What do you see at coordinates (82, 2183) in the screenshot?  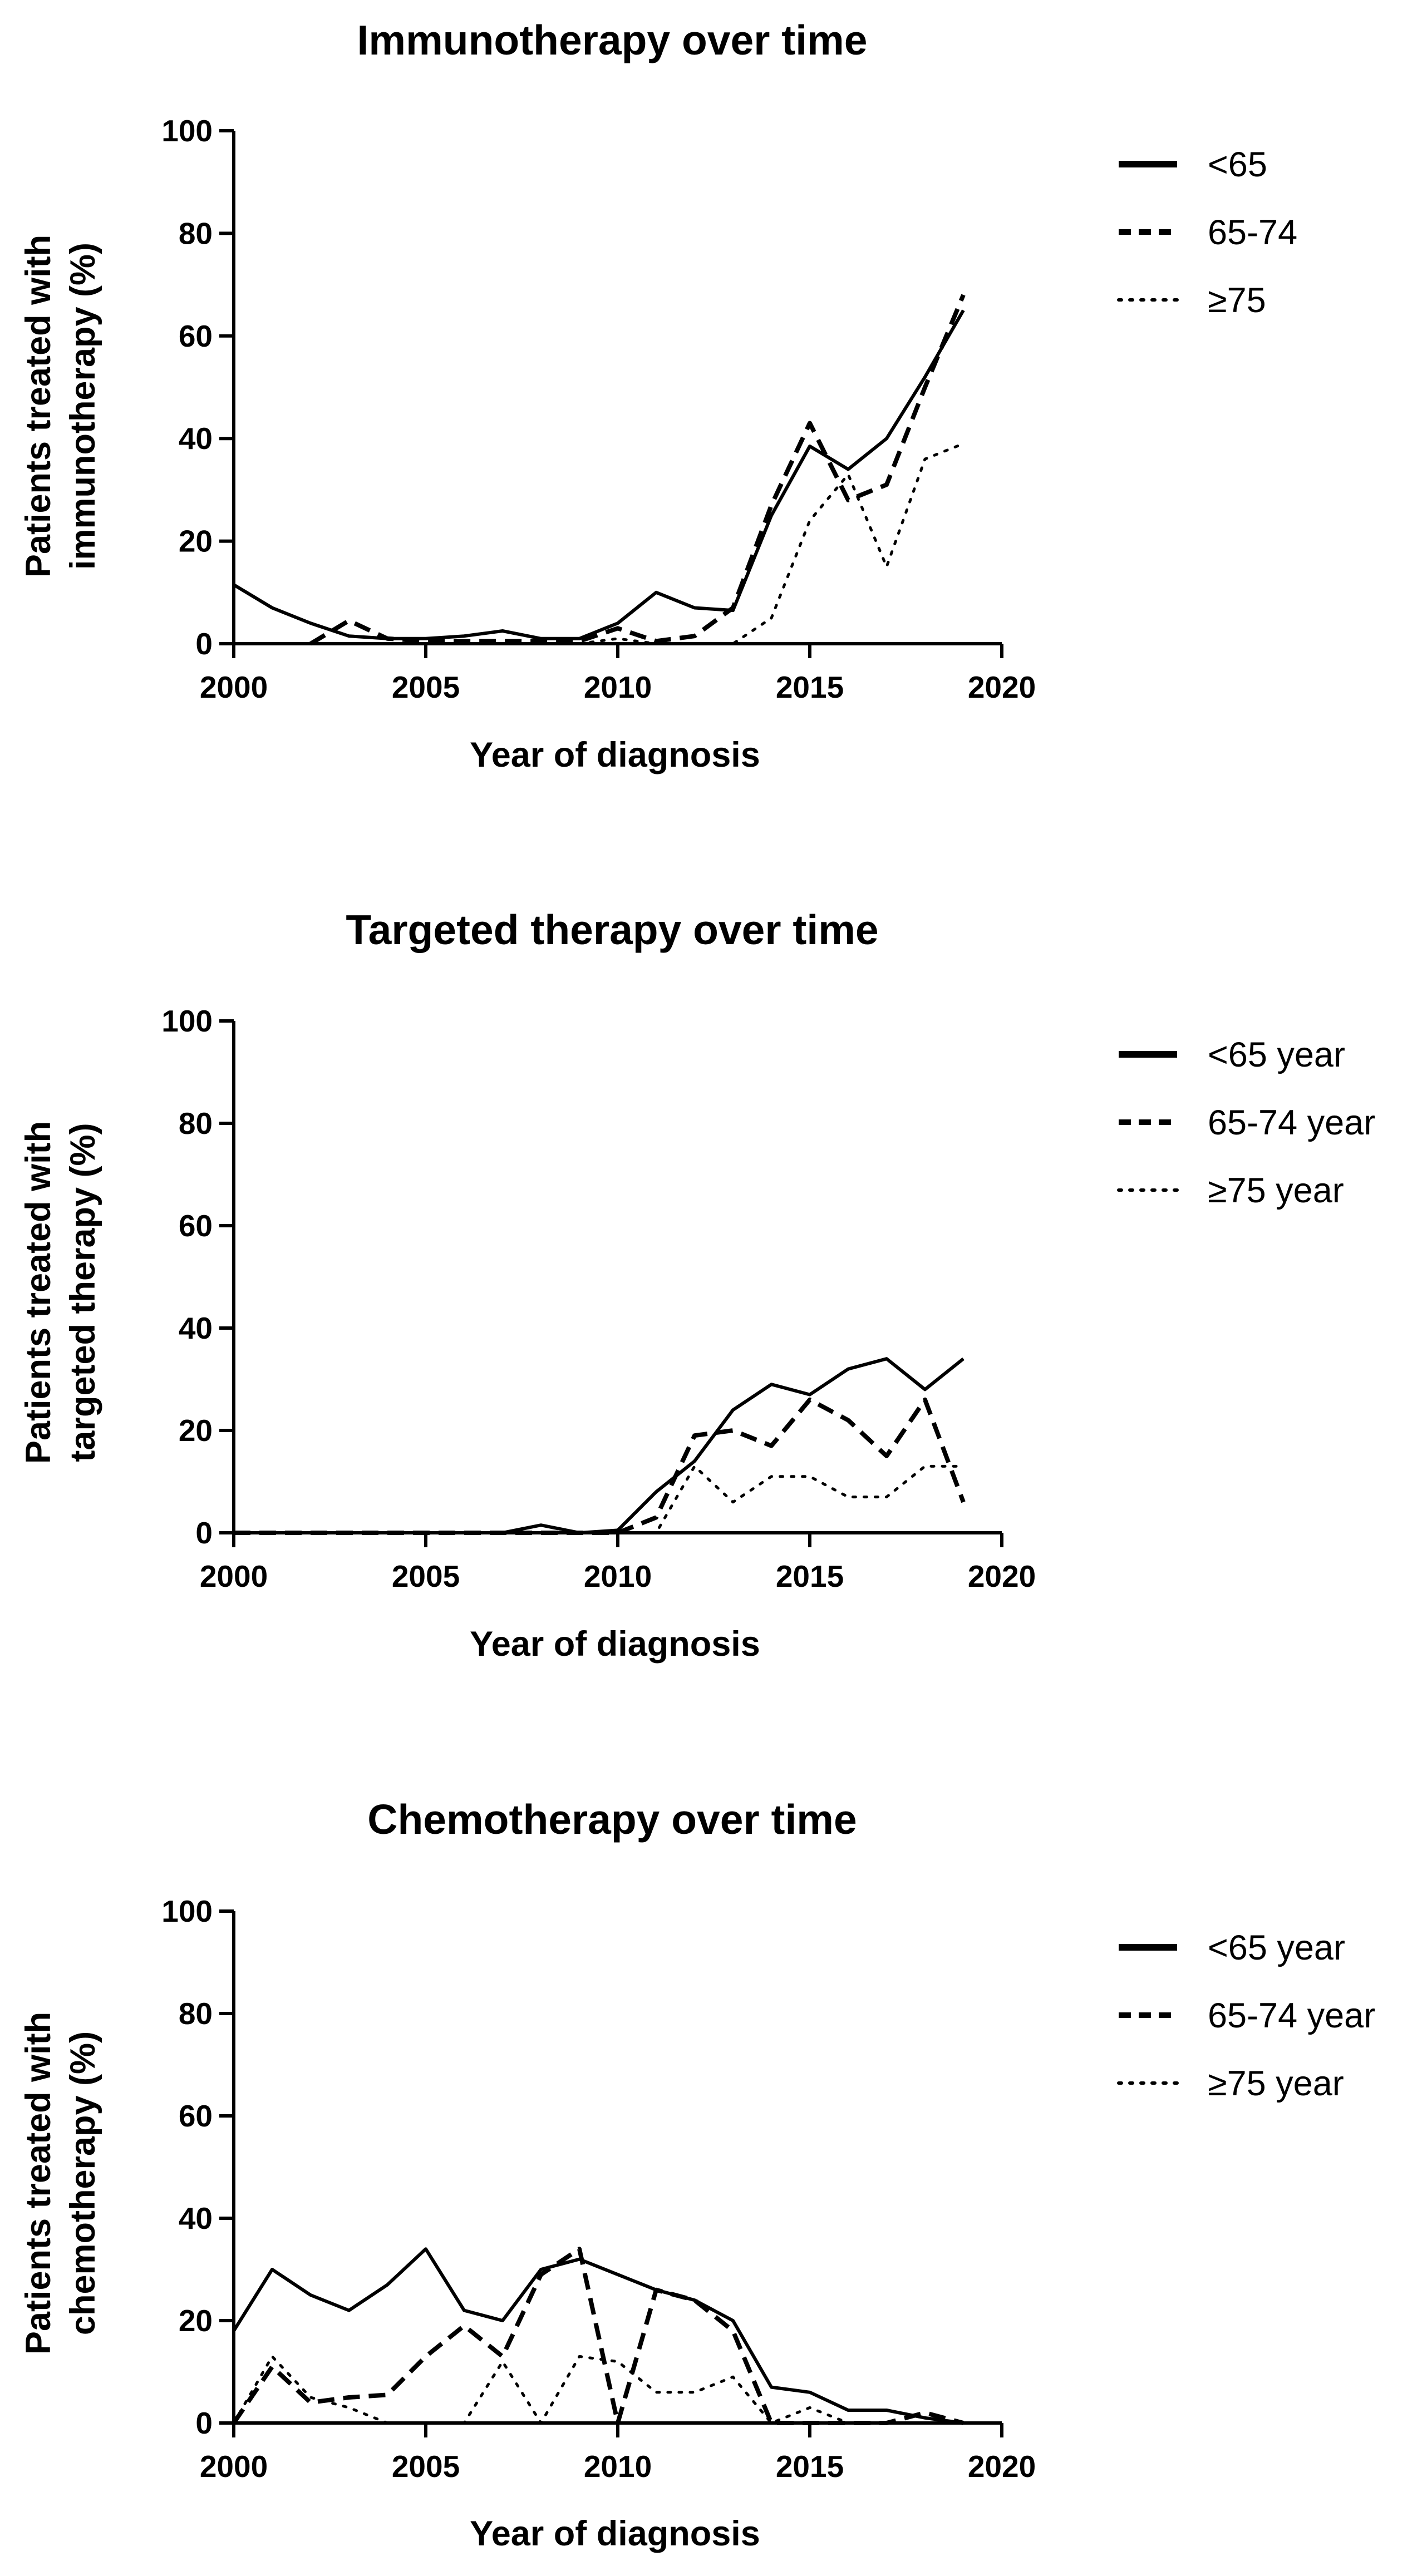 I see `y-axis-label-line-2: chemotherapy (%)` at bounding box center [82, 2183].